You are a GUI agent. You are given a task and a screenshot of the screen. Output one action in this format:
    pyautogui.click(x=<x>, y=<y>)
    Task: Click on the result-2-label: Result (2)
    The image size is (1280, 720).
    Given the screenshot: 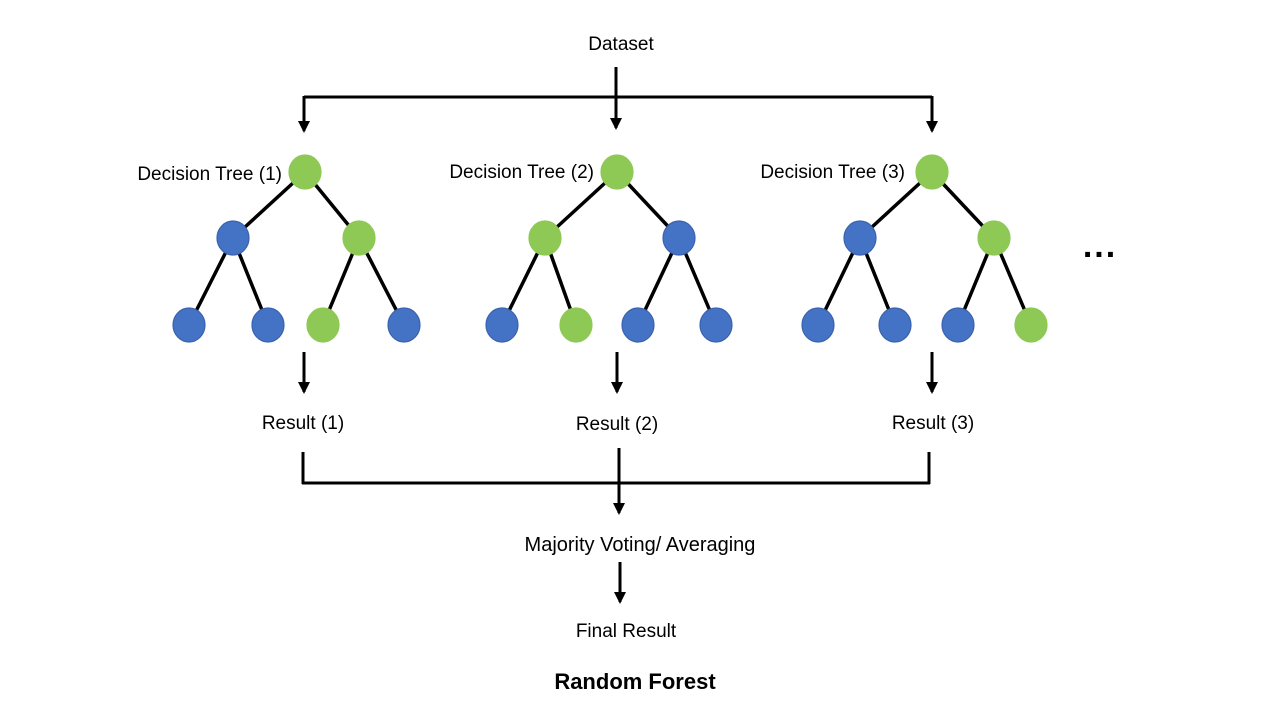 What is the action you would take?
    pyautogui.click(x=617, y=424)
    